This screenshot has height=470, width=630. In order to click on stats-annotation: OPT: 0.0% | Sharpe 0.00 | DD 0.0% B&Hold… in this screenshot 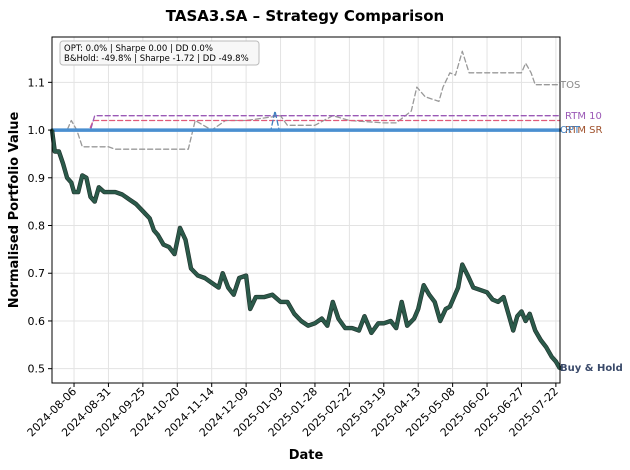, I will do `click(159, 53)`.